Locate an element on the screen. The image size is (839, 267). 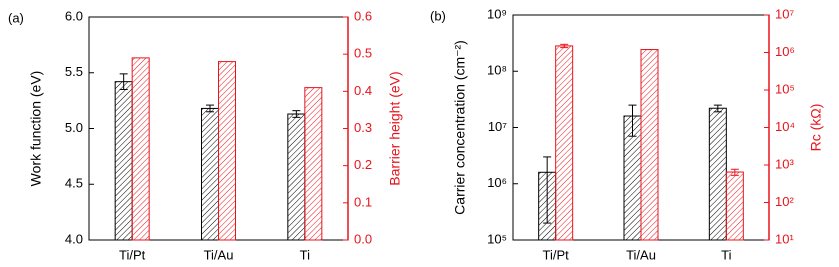
y2-tick-label: 10⁴ is located at coordinates (785, 126).